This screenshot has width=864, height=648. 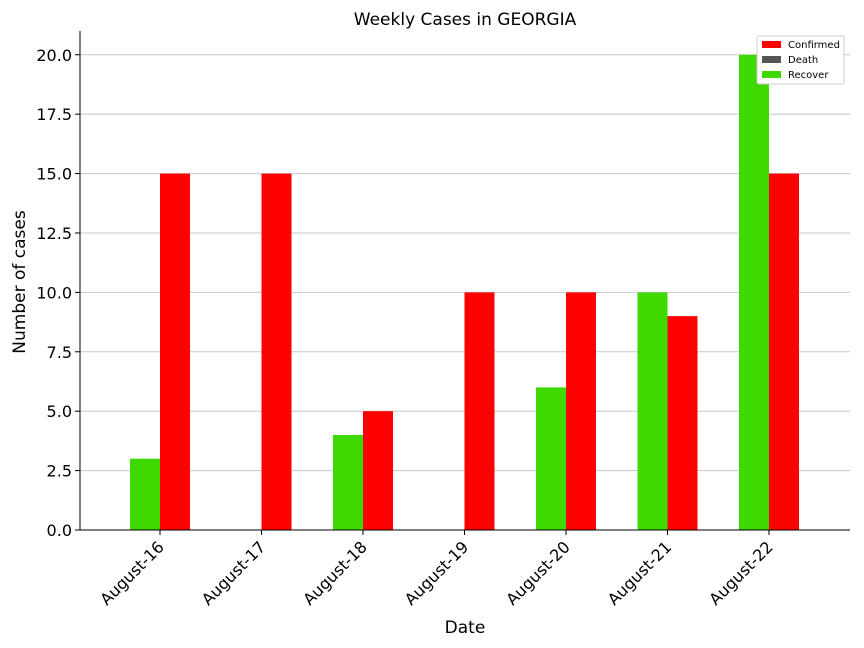 I want to click on legend: Confirmed Death Recover, so click(x=800, y=60).